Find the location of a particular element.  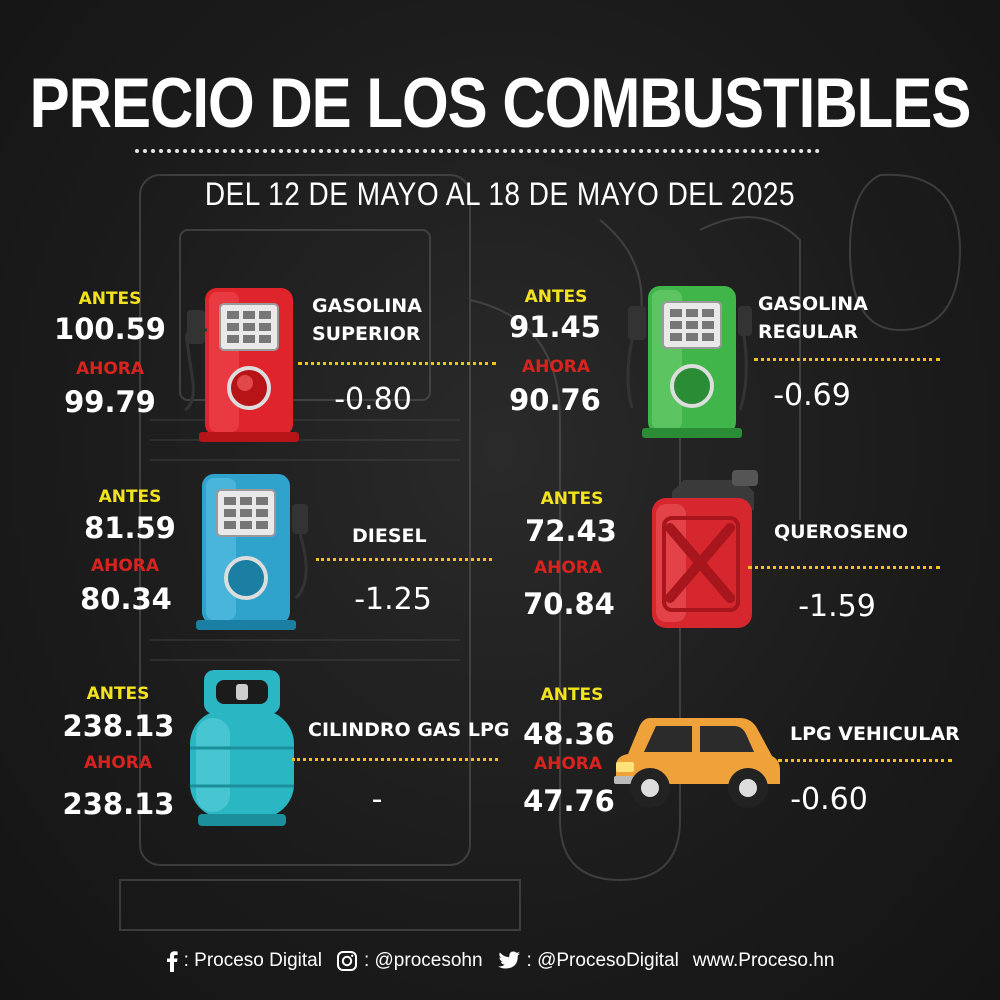

now-price: 90.76 is located at coordinates (555, 400).